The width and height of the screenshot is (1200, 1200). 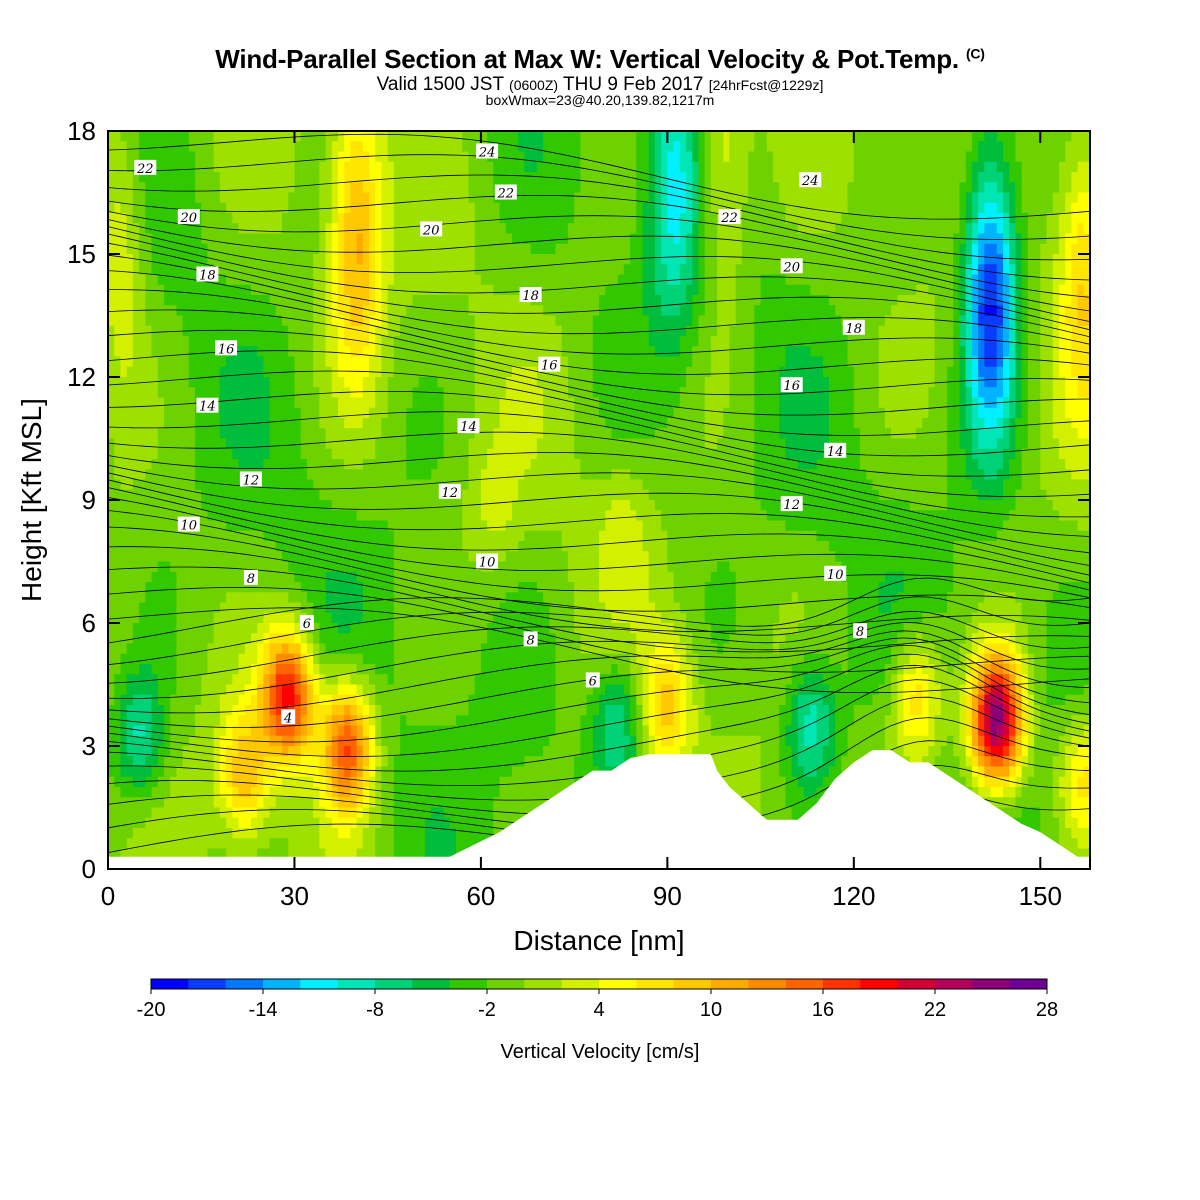 I want to click on copyright-mark: (C), so click(x=975, y=53).